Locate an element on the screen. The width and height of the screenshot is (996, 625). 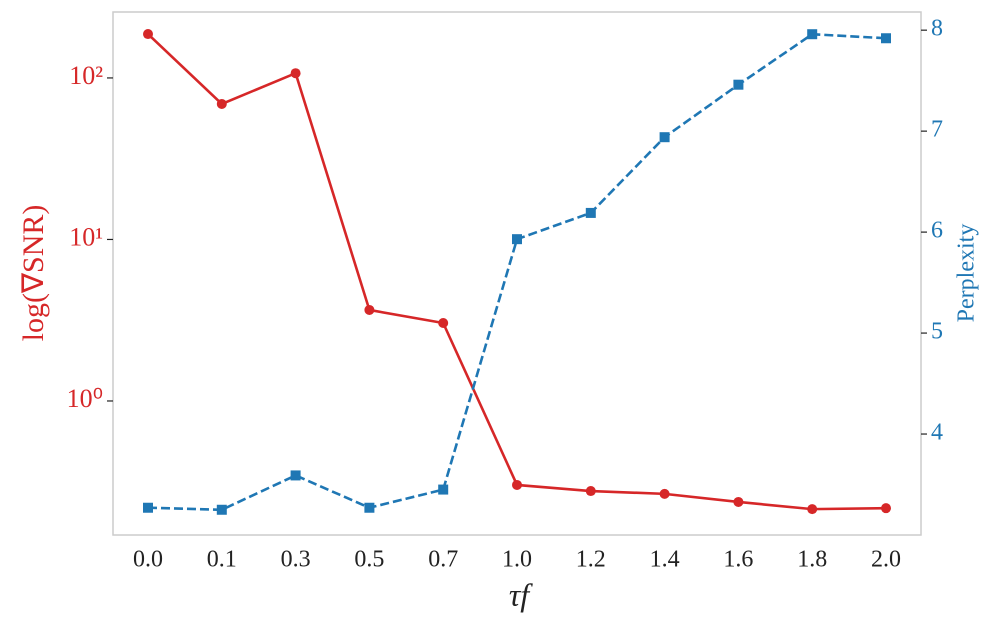
y2-tick-label: 5 is located at coordinates (937, 332).